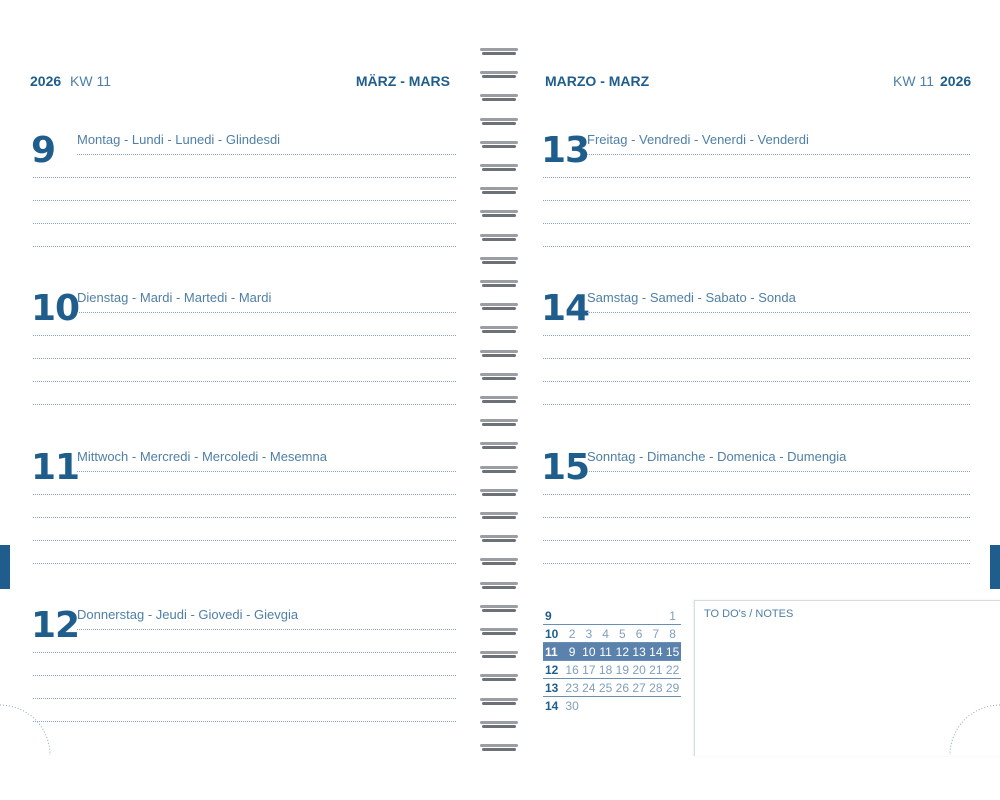  Describe the element at coordinates (572, 669) in the screenshot. I see `calendar-day: 16` at that location.